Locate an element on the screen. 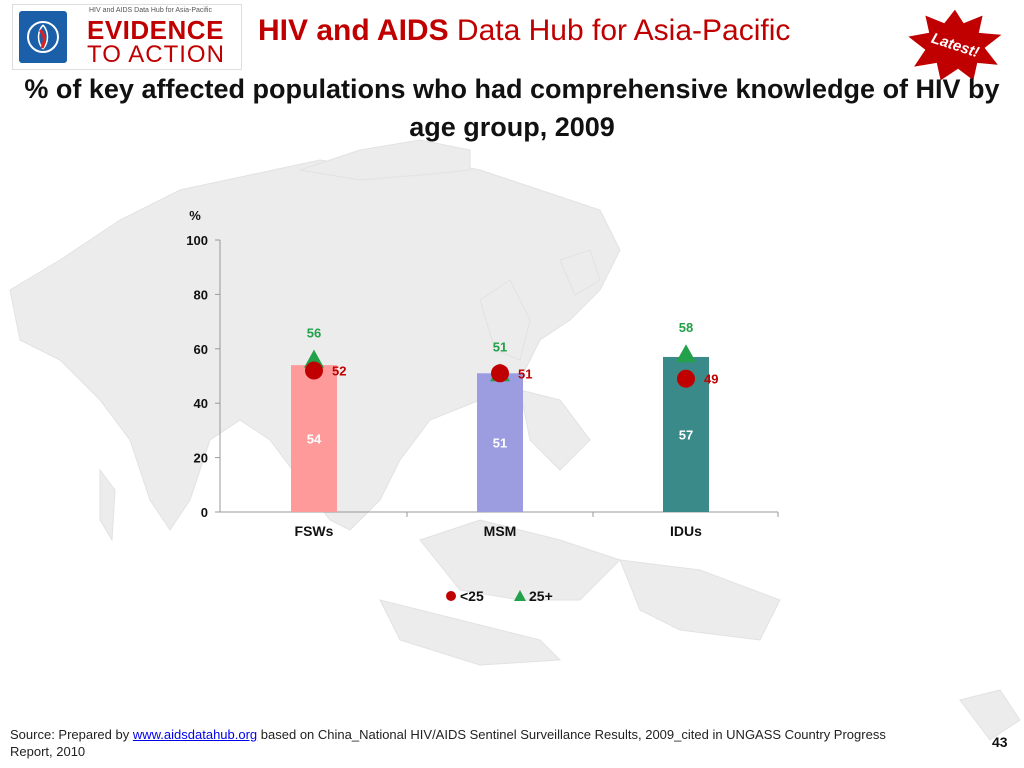  un-emblem-icon is located at coordinates (43, 37).